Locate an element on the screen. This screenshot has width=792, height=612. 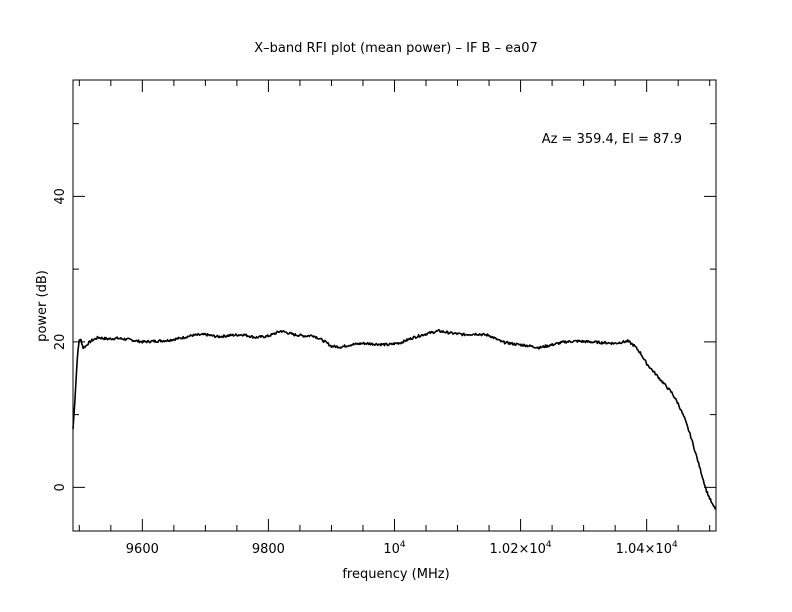
x-tick-label: 9600 is located at coordinates (142, 549).